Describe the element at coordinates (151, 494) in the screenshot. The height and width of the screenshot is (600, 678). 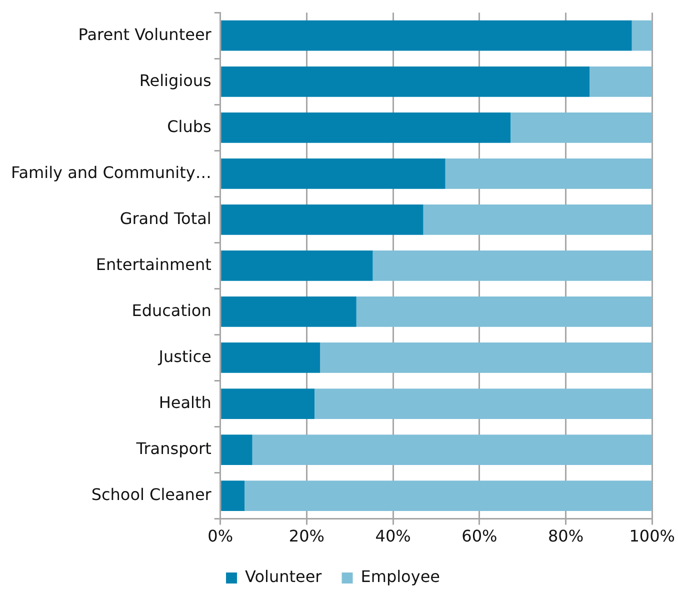
I see `y-tick-label: School Cleaner` at that location.